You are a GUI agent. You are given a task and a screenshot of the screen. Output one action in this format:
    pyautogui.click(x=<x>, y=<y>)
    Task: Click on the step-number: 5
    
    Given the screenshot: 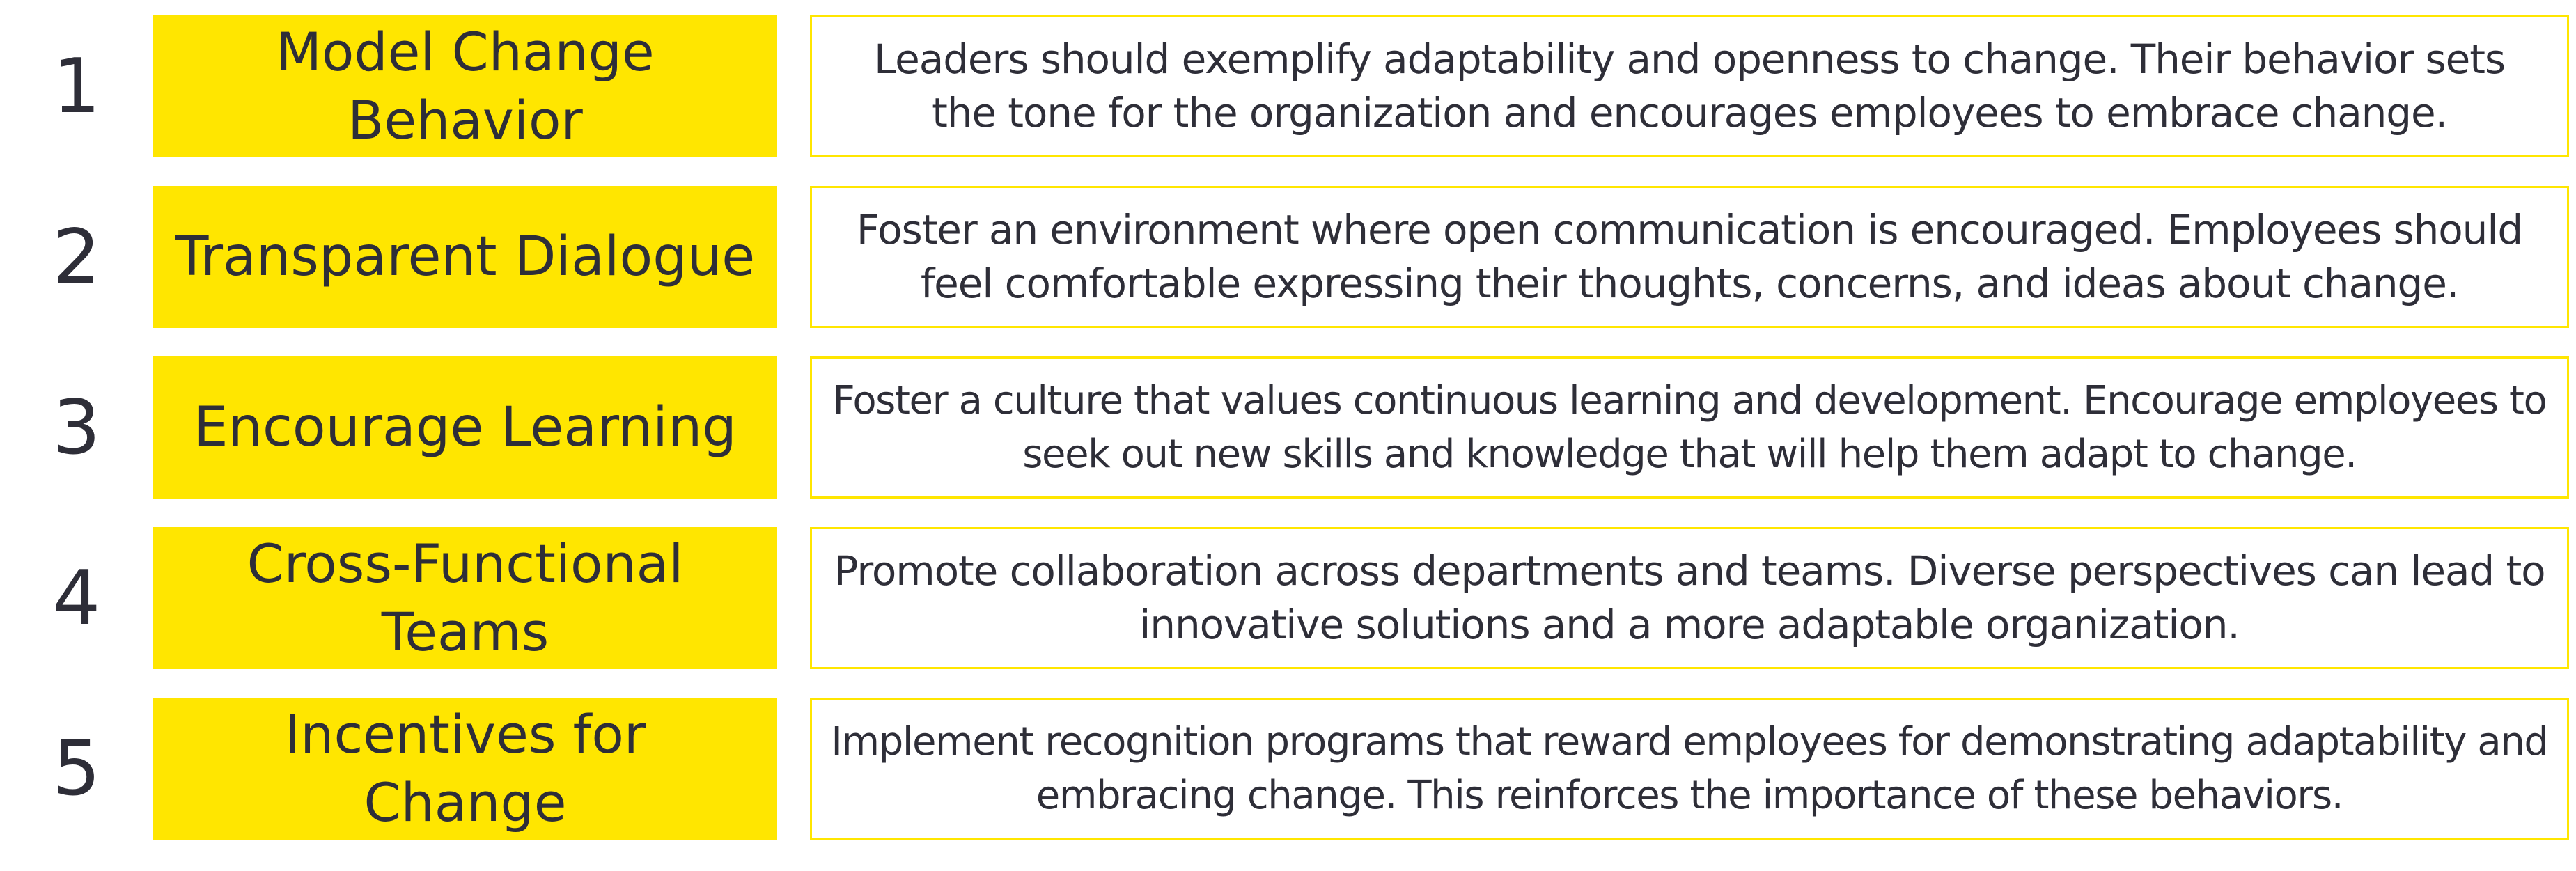 What is the action you would take?
    pyautogui.click(x=76, y=769)
    